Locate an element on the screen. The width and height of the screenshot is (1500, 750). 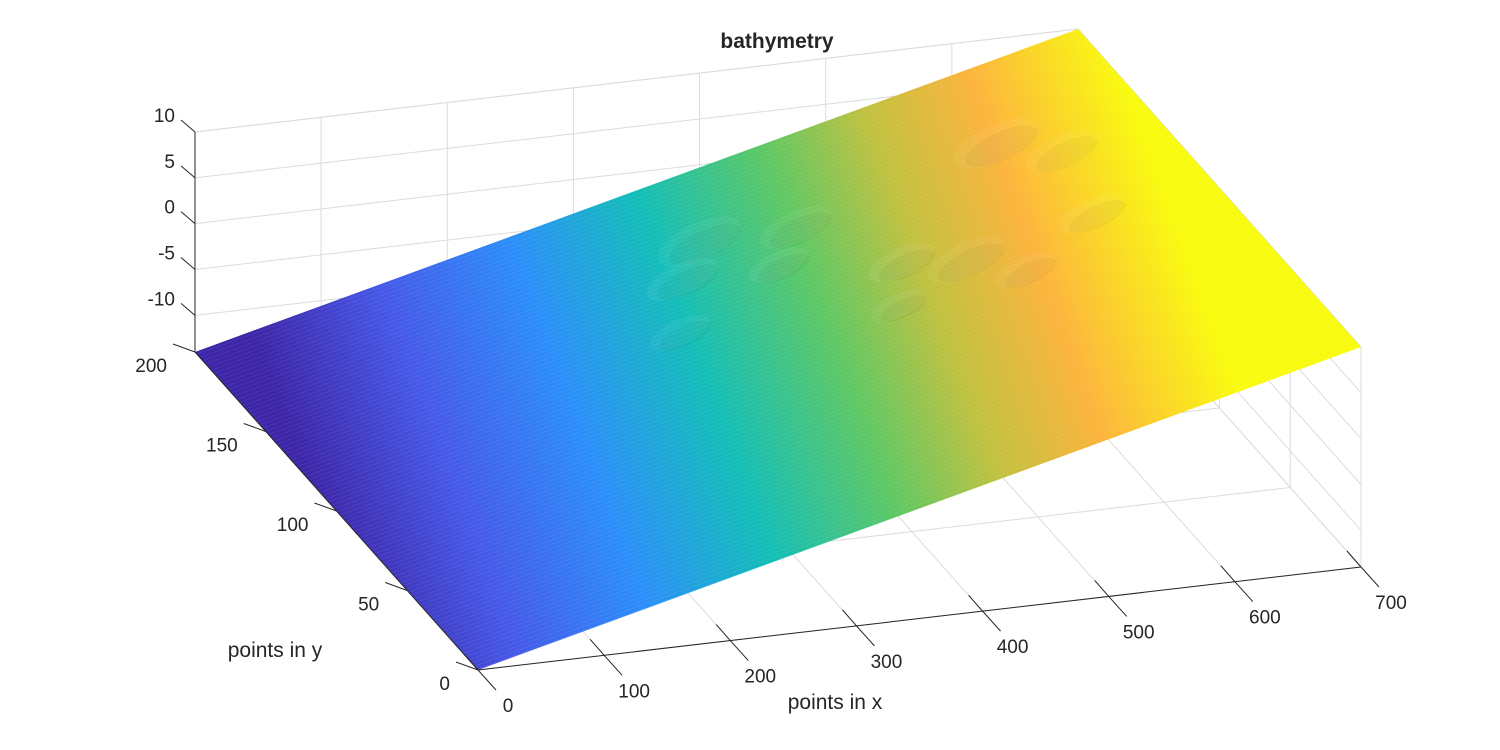
y-tick-label: 50 is located at coordinates (368, 605).